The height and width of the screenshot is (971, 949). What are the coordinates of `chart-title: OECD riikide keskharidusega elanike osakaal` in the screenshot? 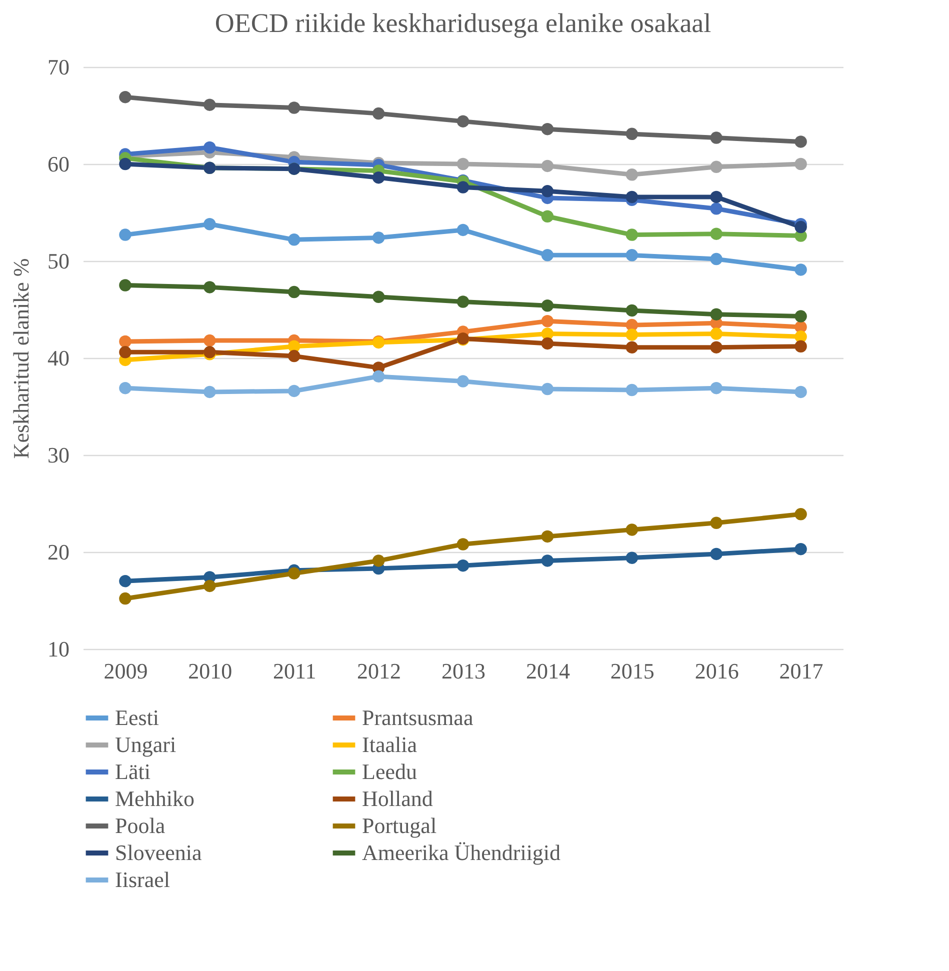 It's located at (463, 23).